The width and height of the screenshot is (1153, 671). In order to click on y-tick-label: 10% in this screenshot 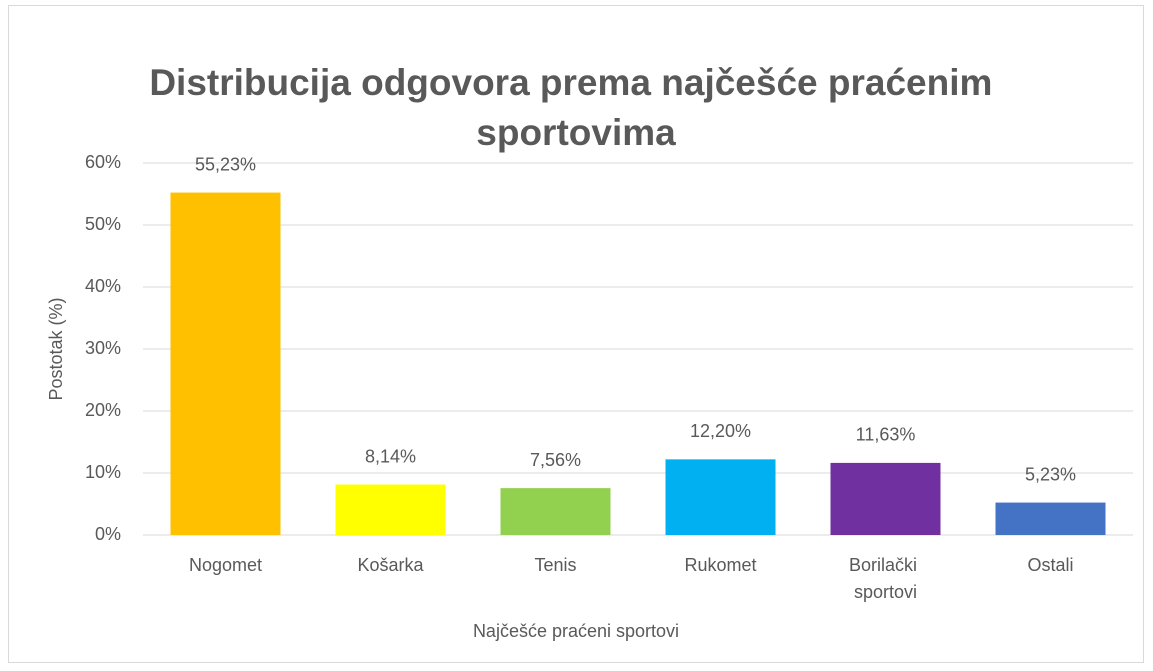, I will do `click(103, 472)`.